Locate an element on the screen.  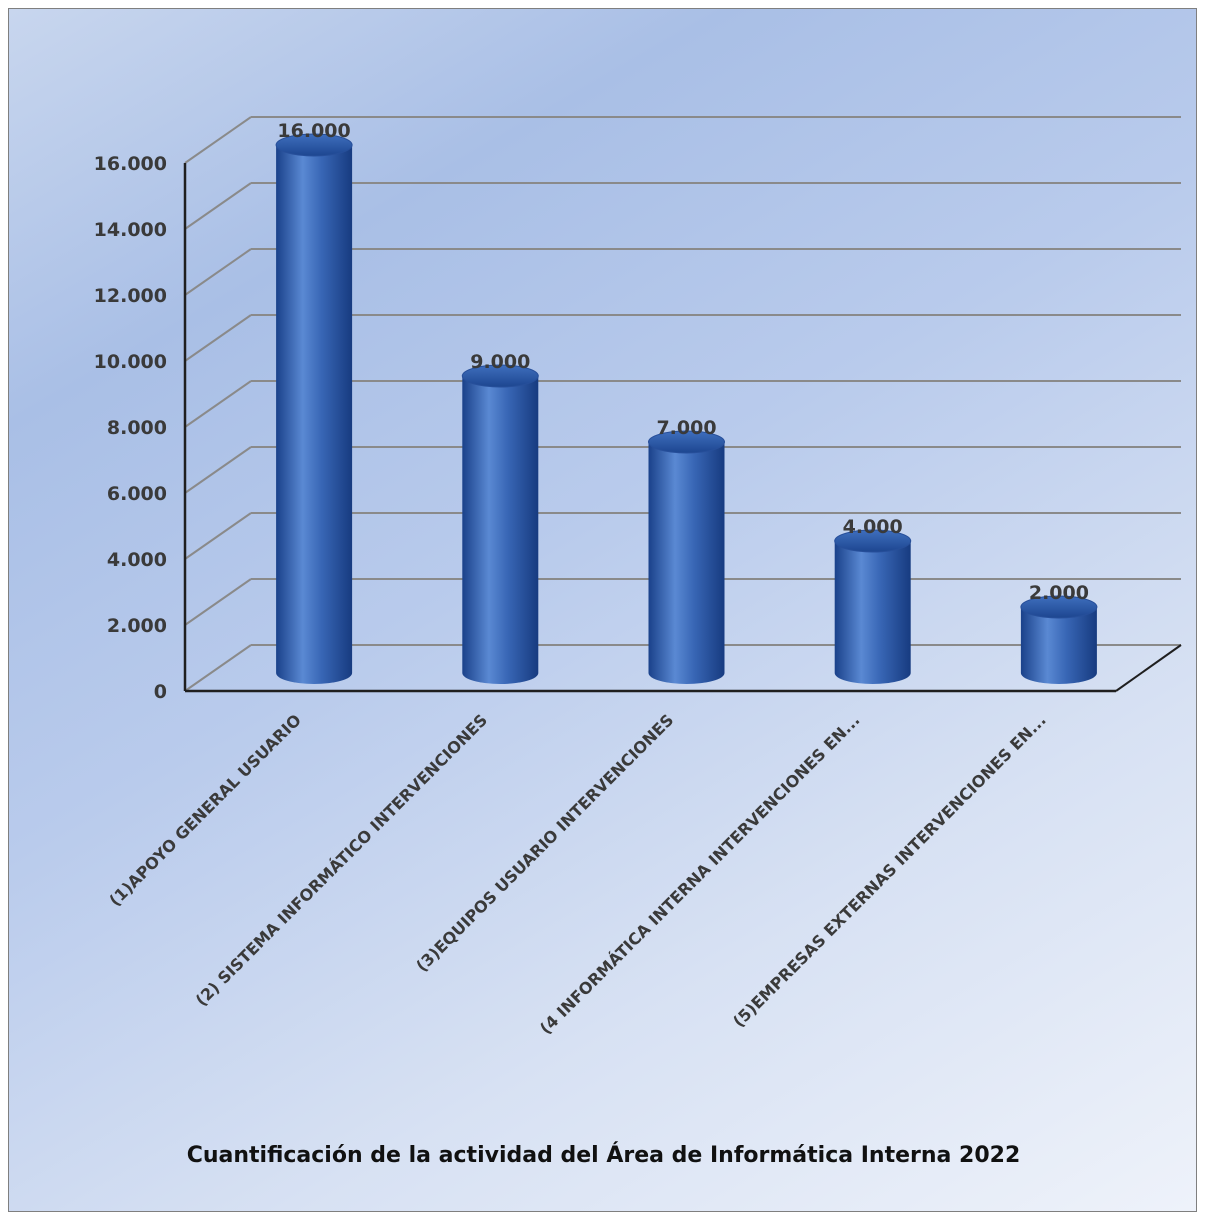
y-tick-label: 0 is located at coordinates (160, 692).